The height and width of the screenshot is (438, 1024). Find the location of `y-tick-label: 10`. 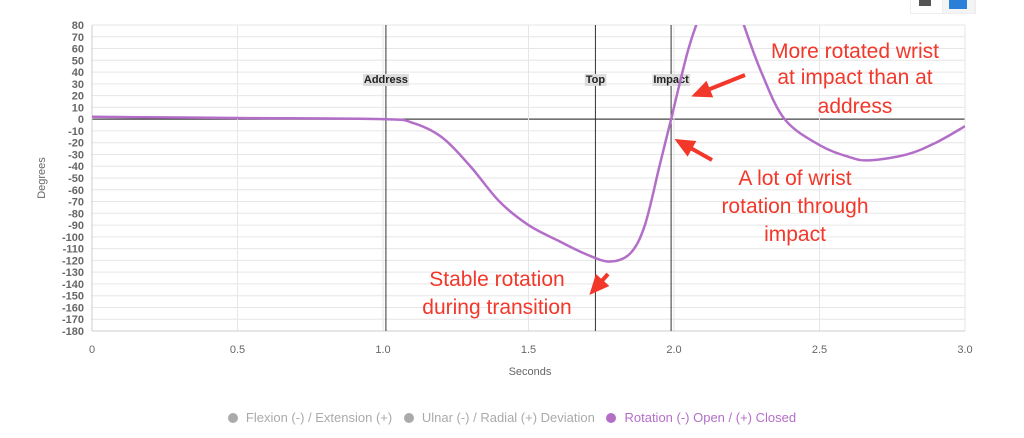

y-tick-label: 10 is located at coordinates (78, 108).